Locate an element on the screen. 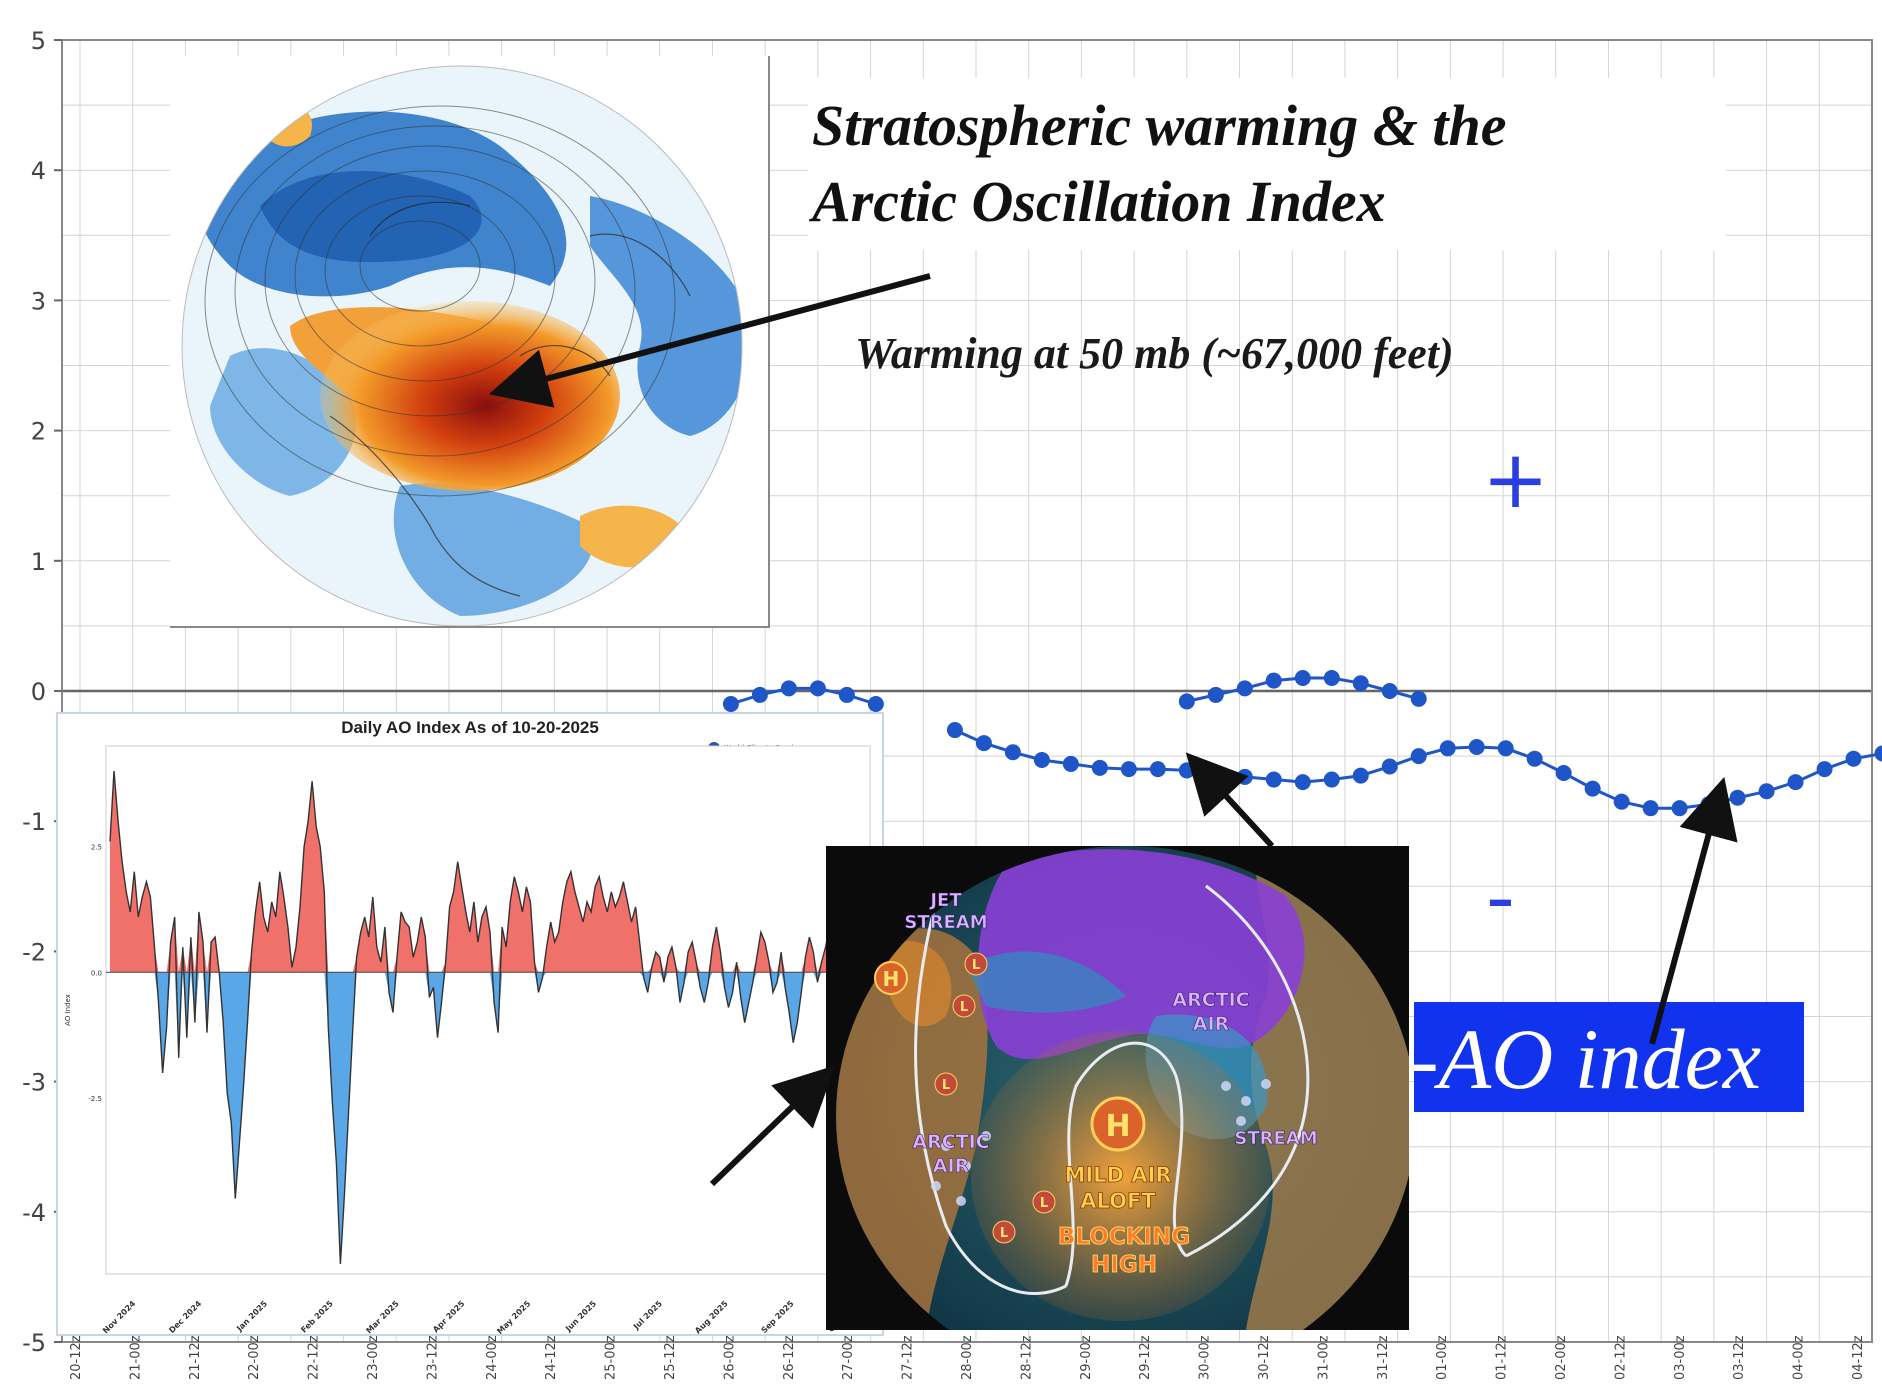 The image size is (1882, 1384). inset-y-tick: 0.0 is located at coordinates (96, 973).